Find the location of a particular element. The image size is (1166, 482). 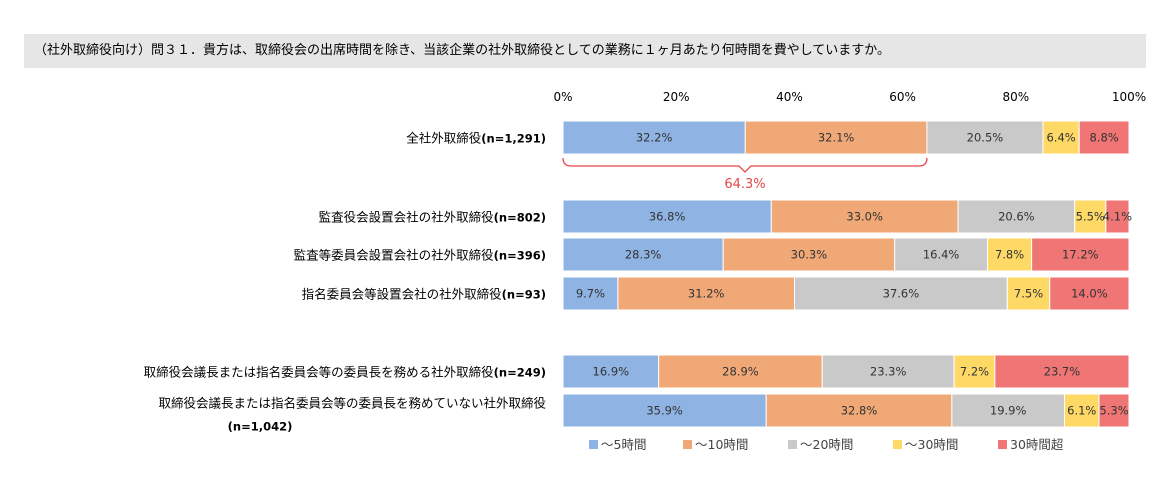

category-n: (n=1,042) is located at coordinates (260, 427).